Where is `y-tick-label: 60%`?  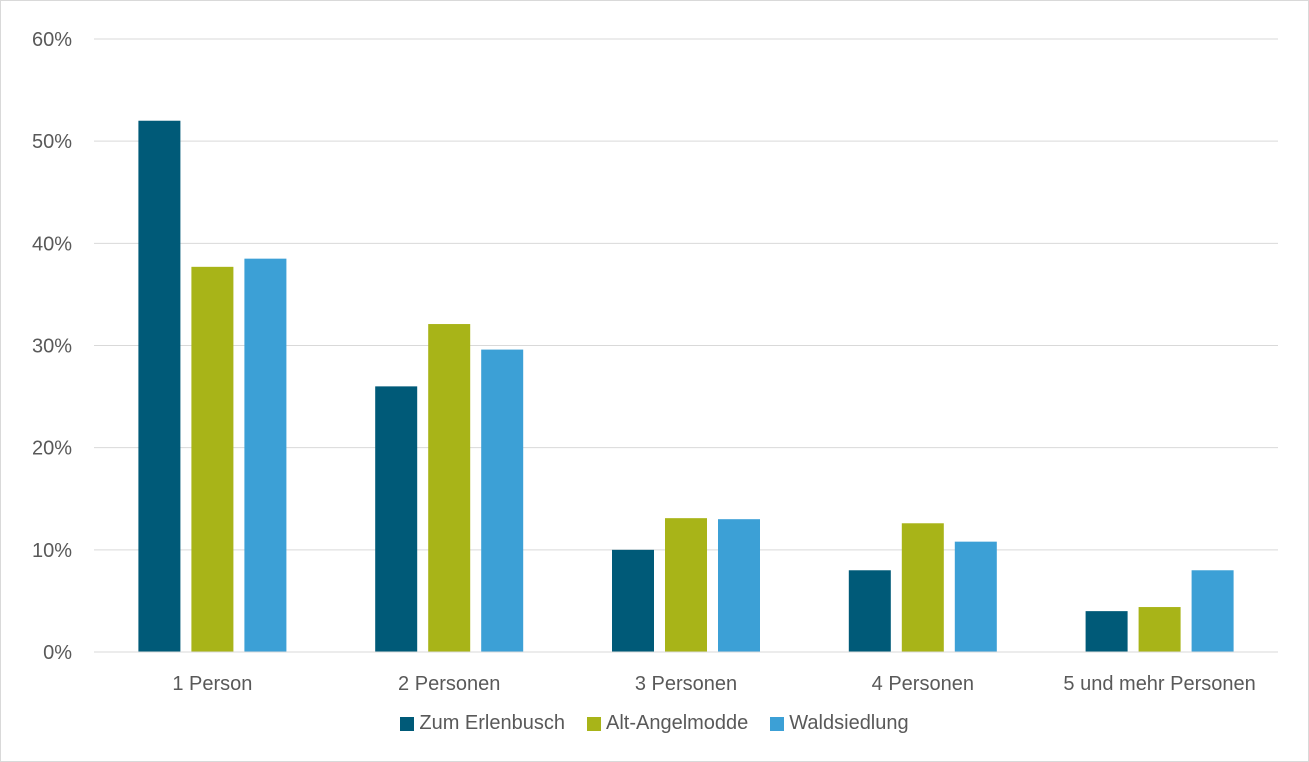
y-tick-label: 60% is located at coordinates (52, 40).